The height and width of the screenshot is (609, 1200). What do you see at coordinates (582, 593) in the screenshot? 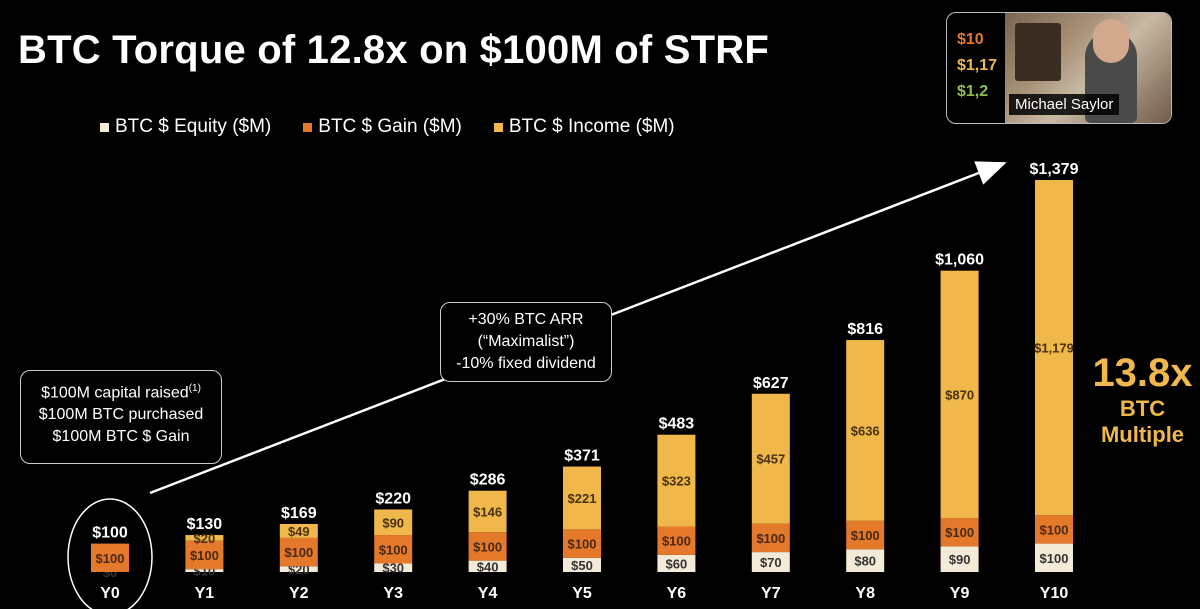
I see `x-tick-label-y5: Y5` at bounding box center [582, 593].